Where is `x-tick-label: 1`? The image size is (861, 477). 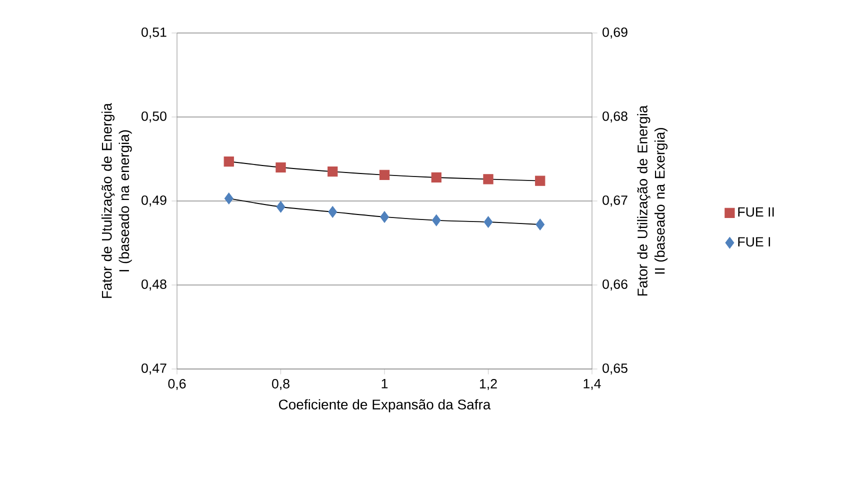
x-tick-label: 1 is located at coordinates (385, 383).